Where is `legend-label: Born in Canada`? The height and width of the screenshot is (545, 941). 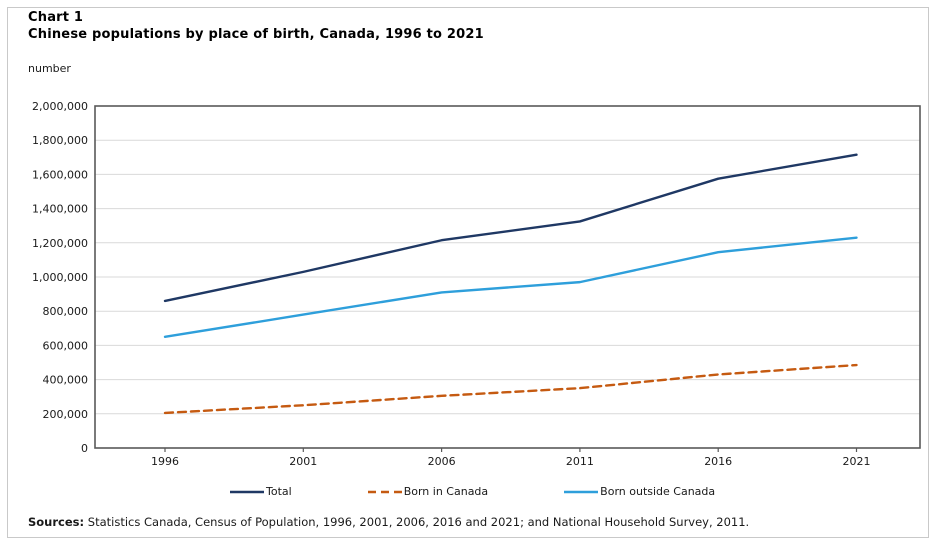 legend-label: Born in Canada is located at coordinates (446, 491).